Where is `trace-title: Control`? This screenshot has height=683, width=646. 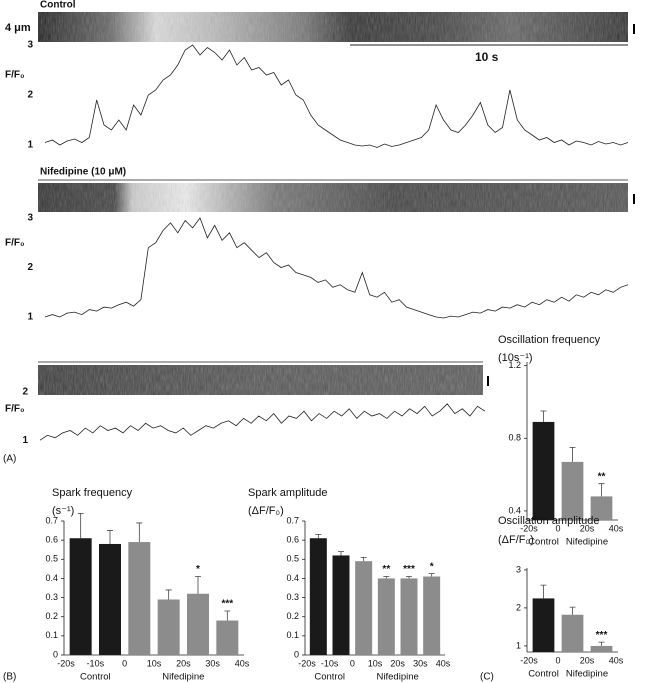
trace-title: Control is located at coordinates (58, 5).